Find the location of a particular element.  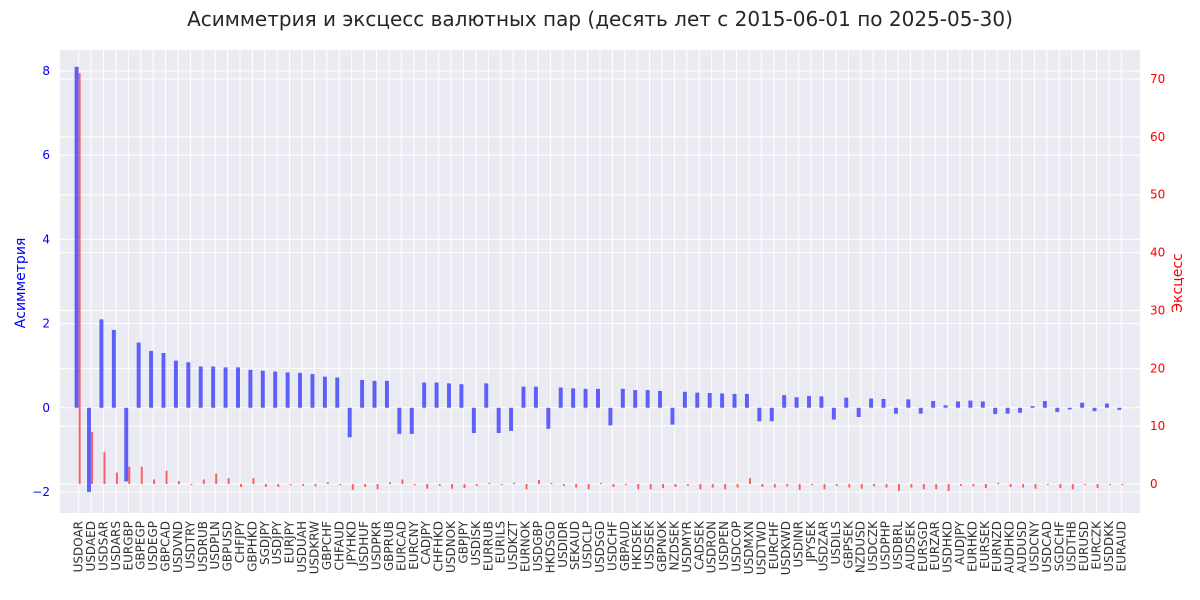

x-tick-label: USDAED is located at coordinates (91, 546).